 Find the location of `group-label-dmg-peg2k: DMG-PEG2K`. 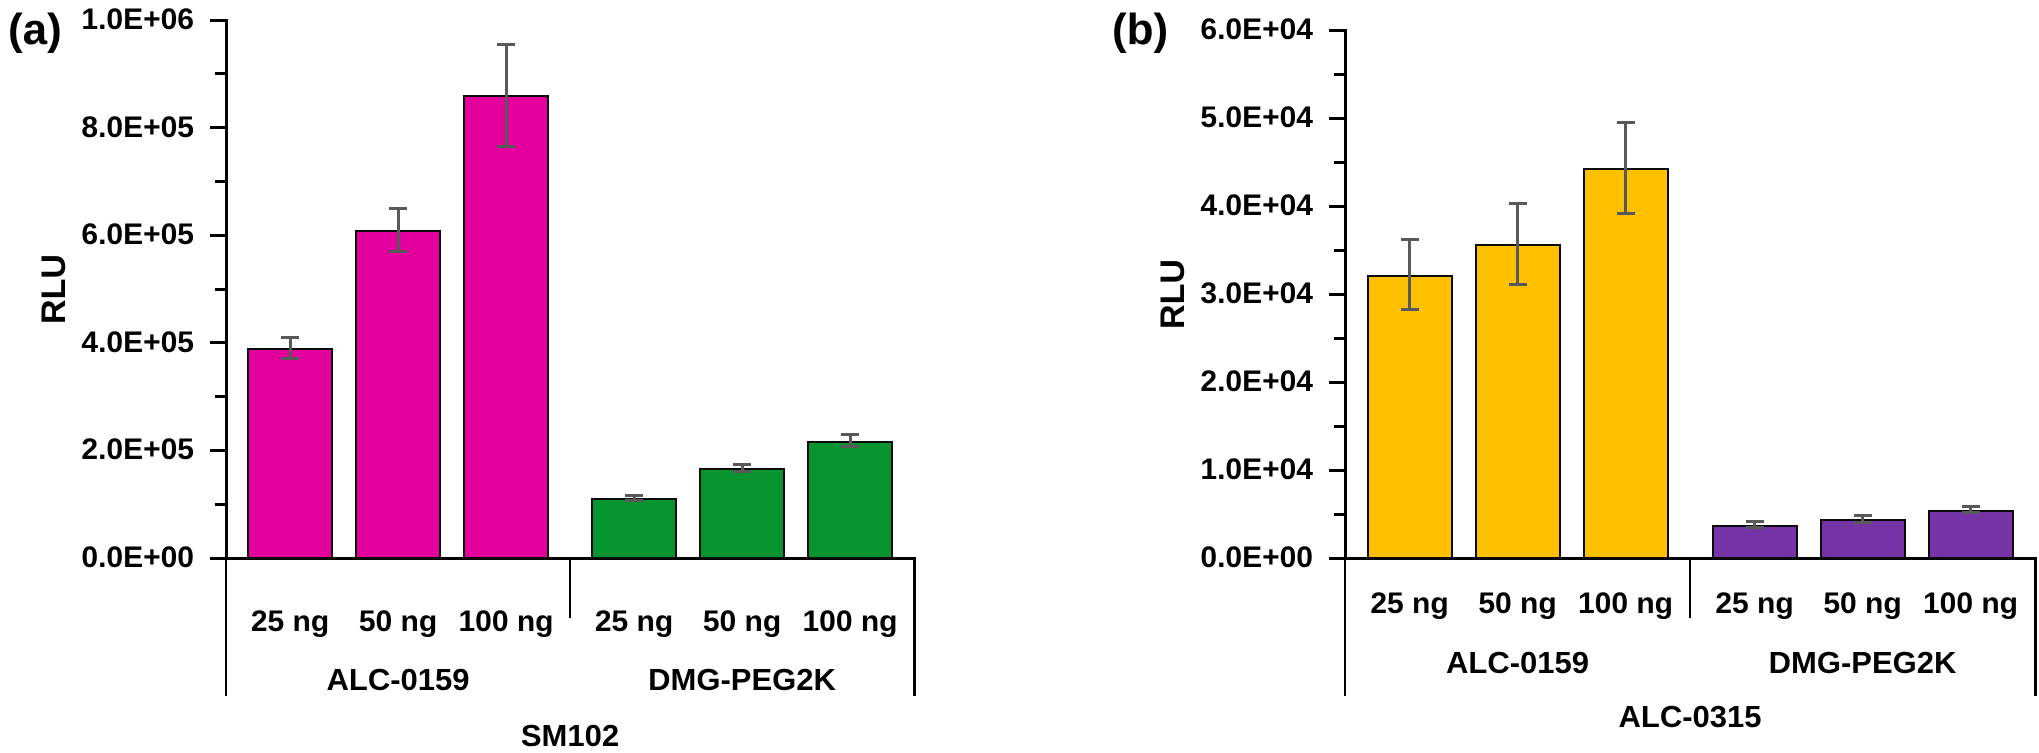

group-label-dmg-peg2k: DMG-PEG2K is located at coordinates (1862, 662).